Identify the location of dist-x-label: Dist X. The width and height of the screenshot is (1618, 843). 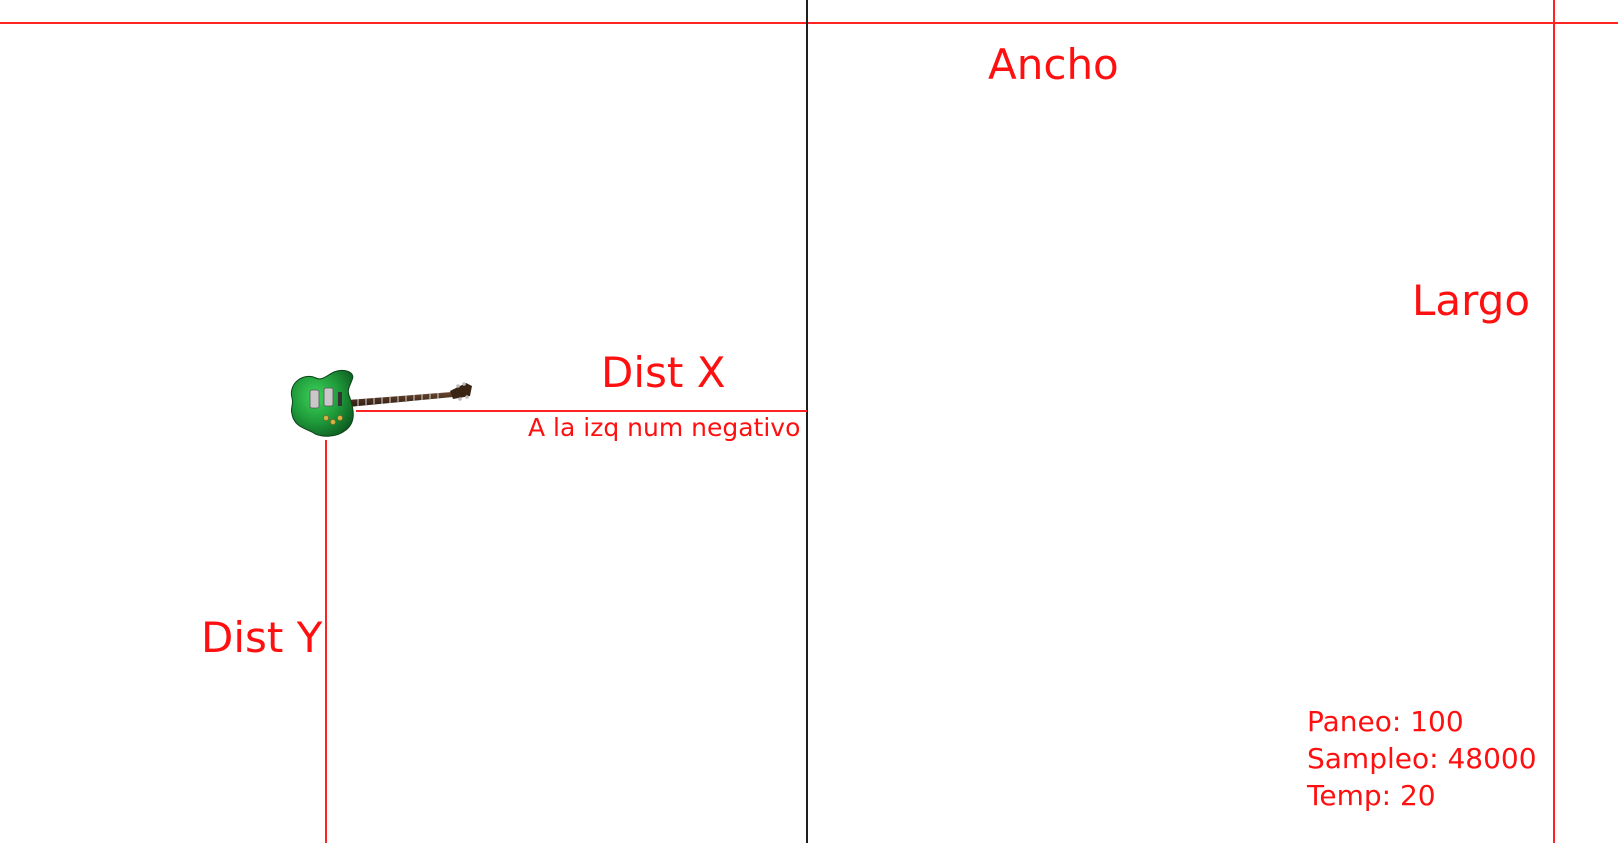
(663, 372).